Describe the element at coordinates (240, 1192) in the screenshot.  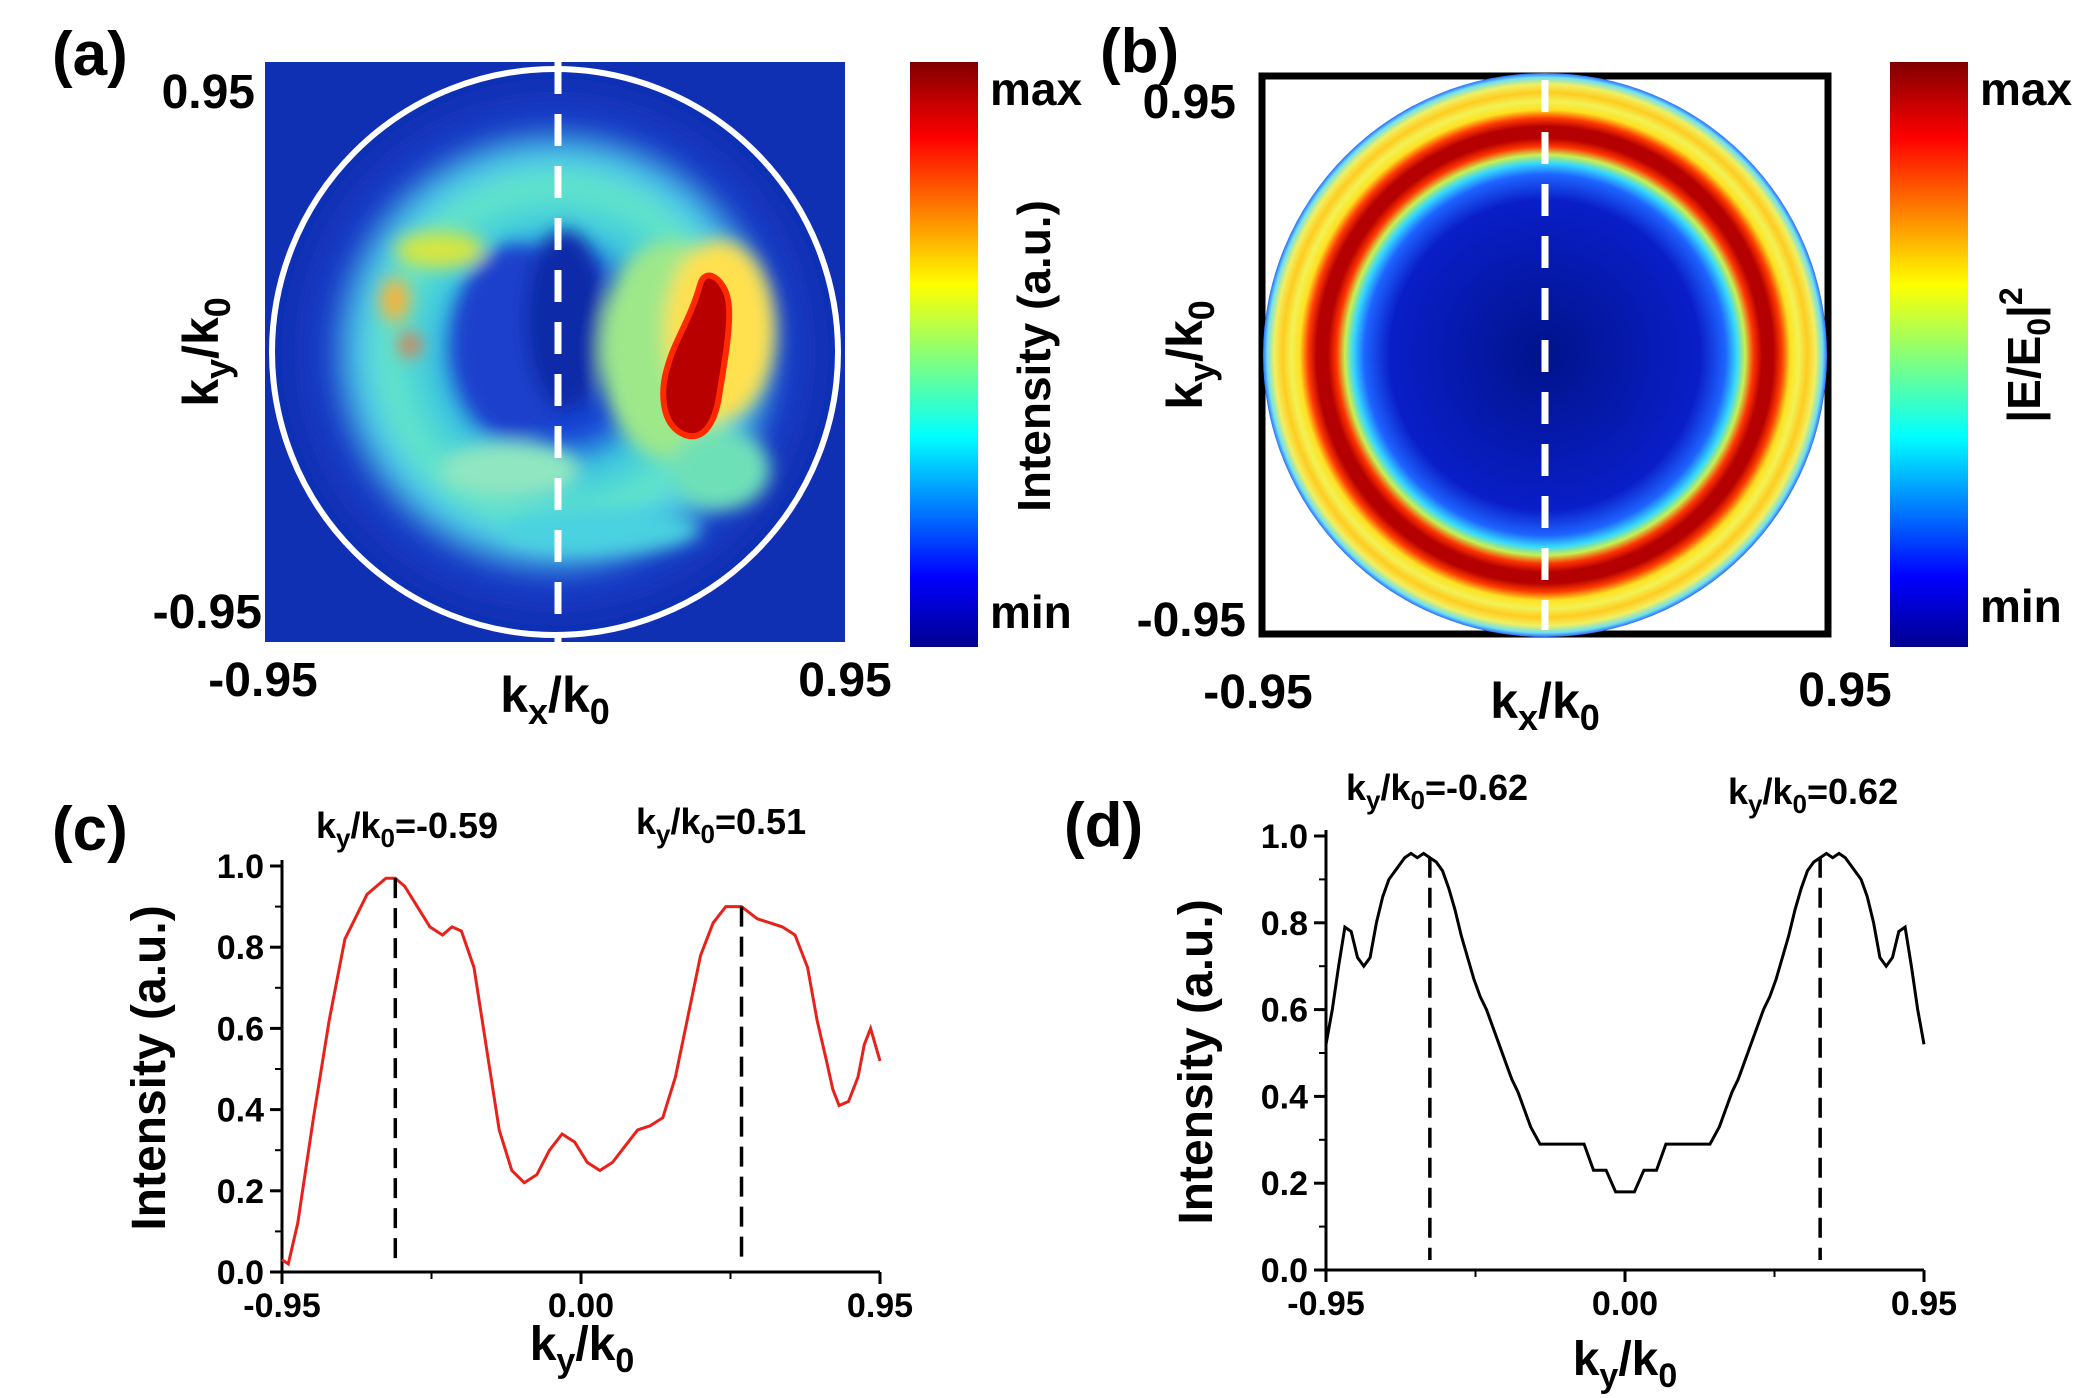
I see `panel-c-ytick-label: 0.2` at that location.